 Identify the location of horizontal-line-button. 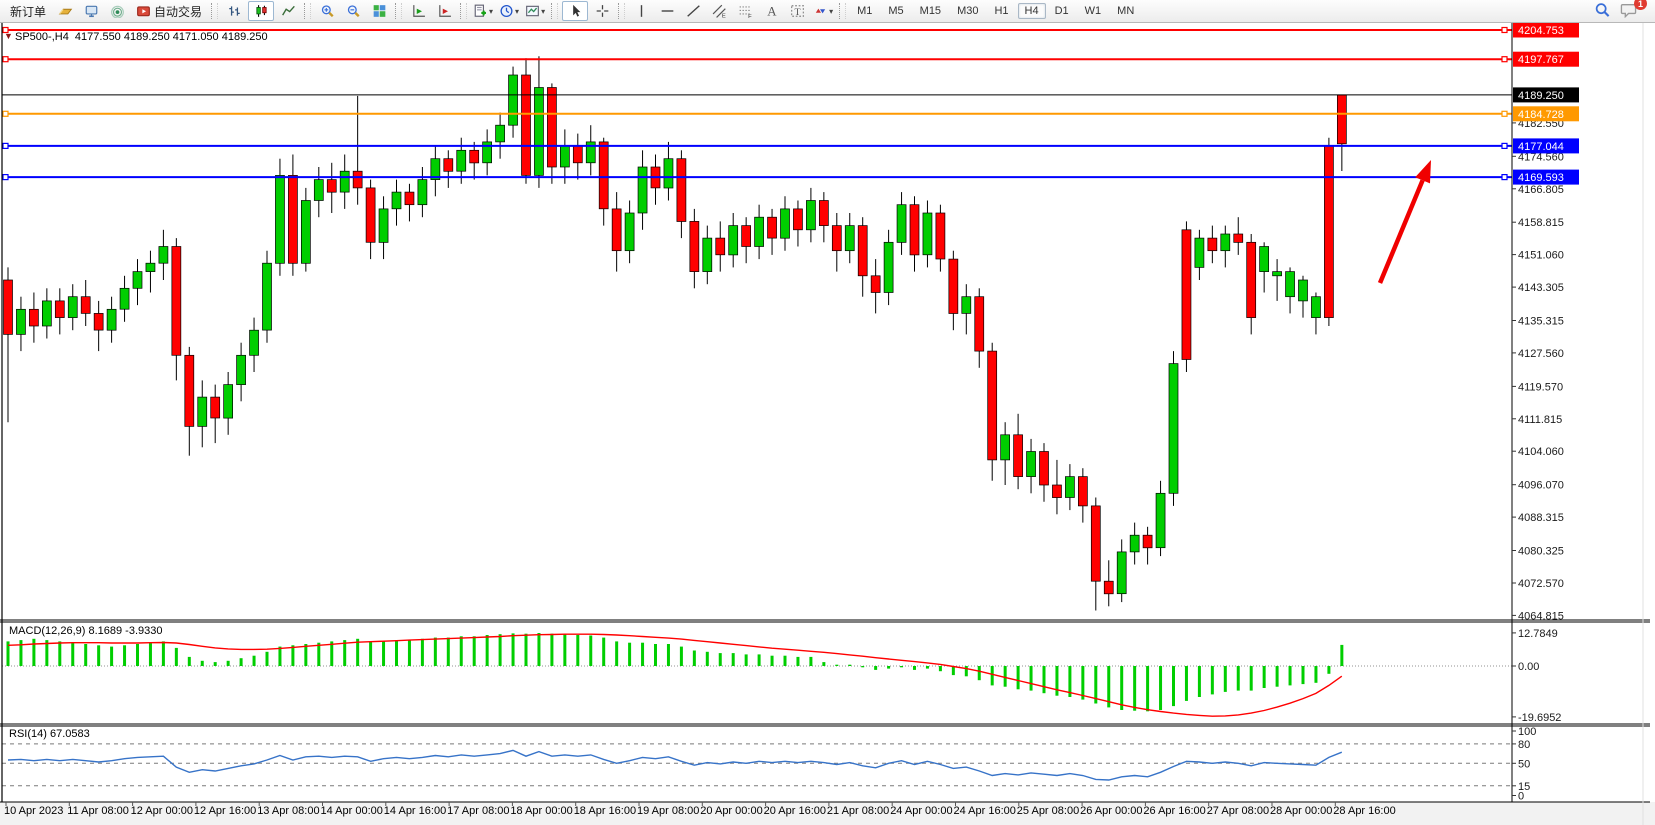
(667, 11).